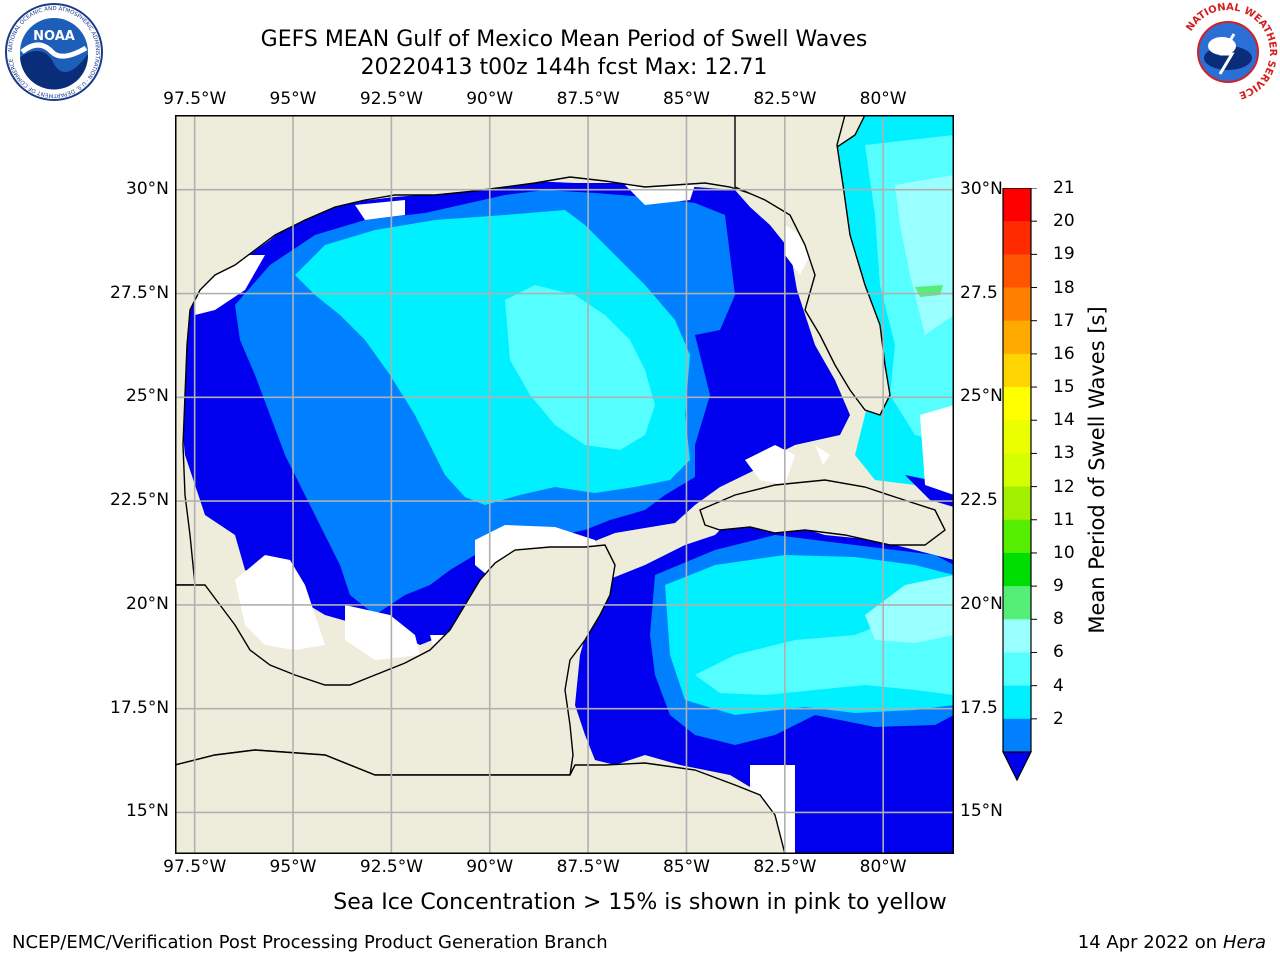 Image resolution: width=1280 pixels, height=960 pixels. Describe the element at coordinates (883, 99) in the screenshot. I see `longitude-label-top: 80°W` at that location.